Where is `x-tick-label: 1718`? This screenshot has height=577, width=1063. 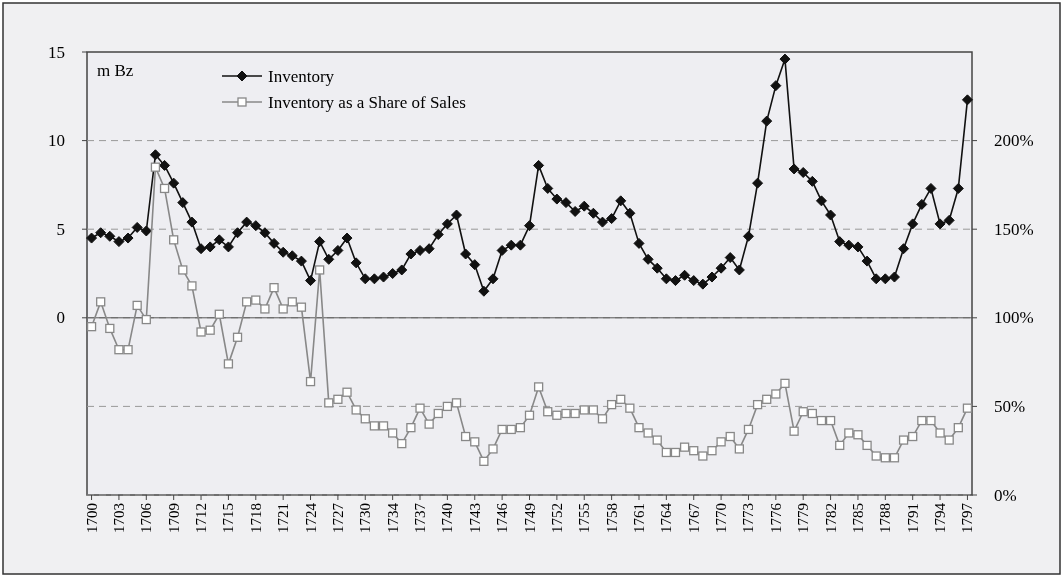 x-tick-label: 1718 is located at coordinates (255, 518).